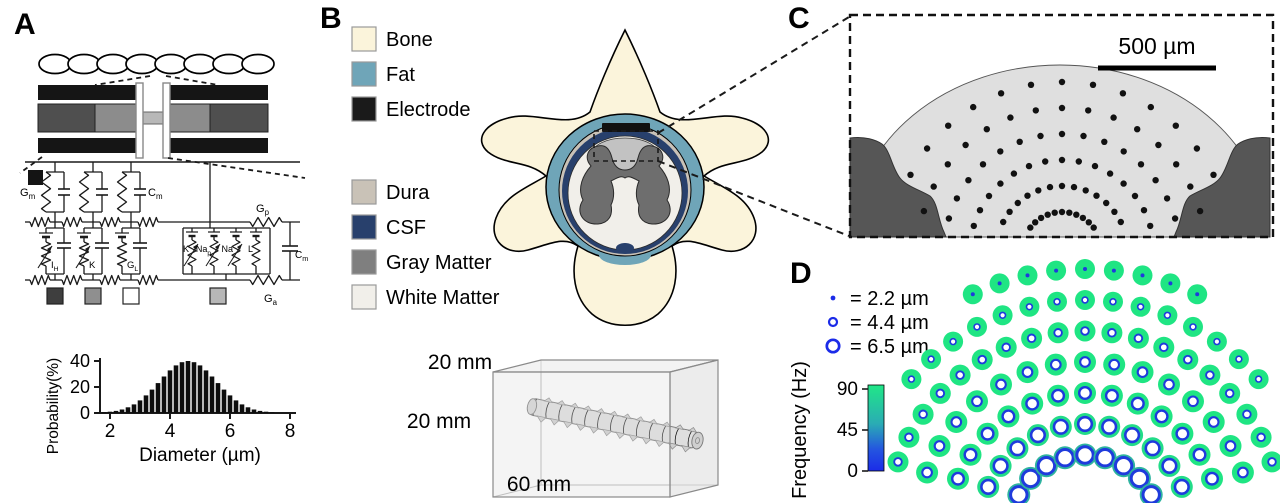  What do you see at coordinates (753, 198) in the screenshot?
I see `zoom-connector-line` at bounding box center [753, 198].